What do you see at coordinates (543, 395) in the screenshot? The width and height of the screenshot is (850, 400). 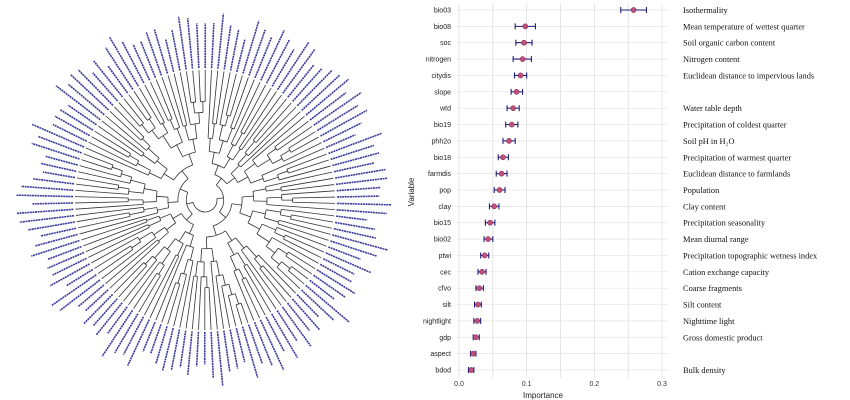 I see `x-axis-title: Importance` at bounding box center [543, 395].